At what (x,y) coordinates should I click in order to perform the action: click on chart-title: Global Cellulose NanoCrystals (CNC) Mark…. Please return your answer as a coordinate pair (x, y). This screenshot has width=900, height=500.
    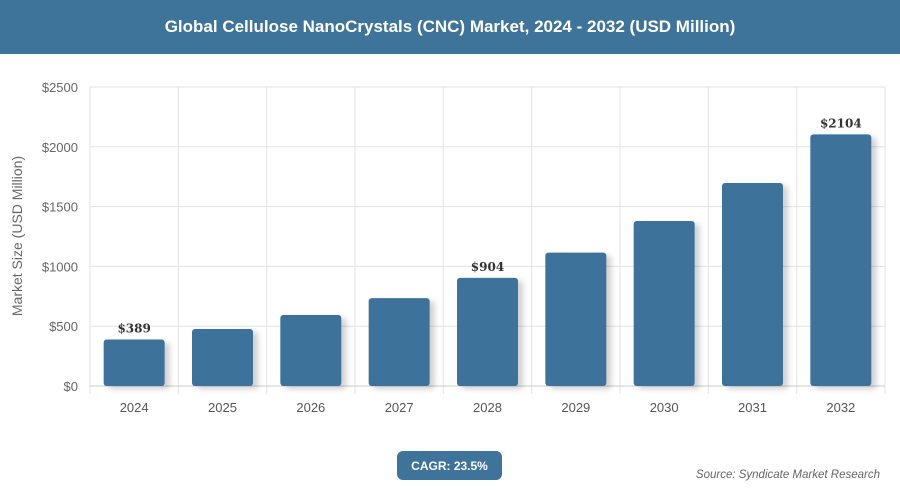
    Looking at the image, I should click on (450, 27).